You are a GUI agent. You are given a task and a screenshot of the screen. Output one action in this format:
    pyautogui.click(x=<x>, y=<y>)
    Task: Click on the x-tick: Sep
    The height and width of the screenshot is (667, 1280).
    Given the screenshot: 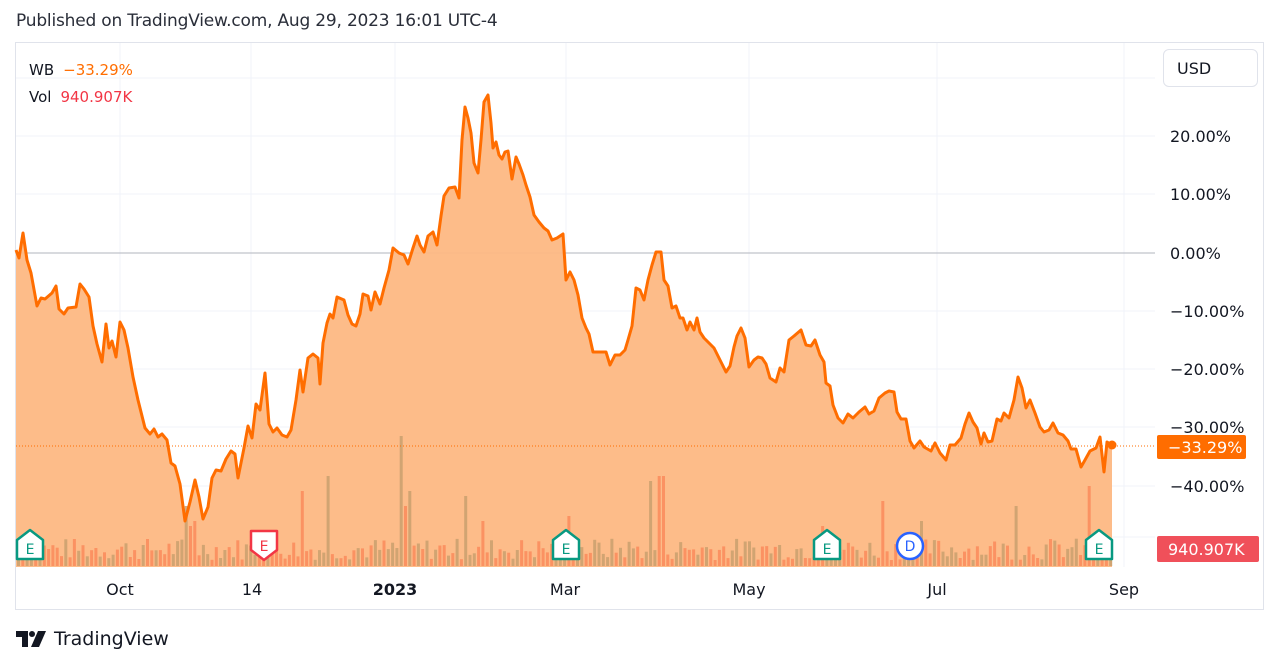 What is the action you would take?
    pyautogui.click(x=1124, y=589)
    